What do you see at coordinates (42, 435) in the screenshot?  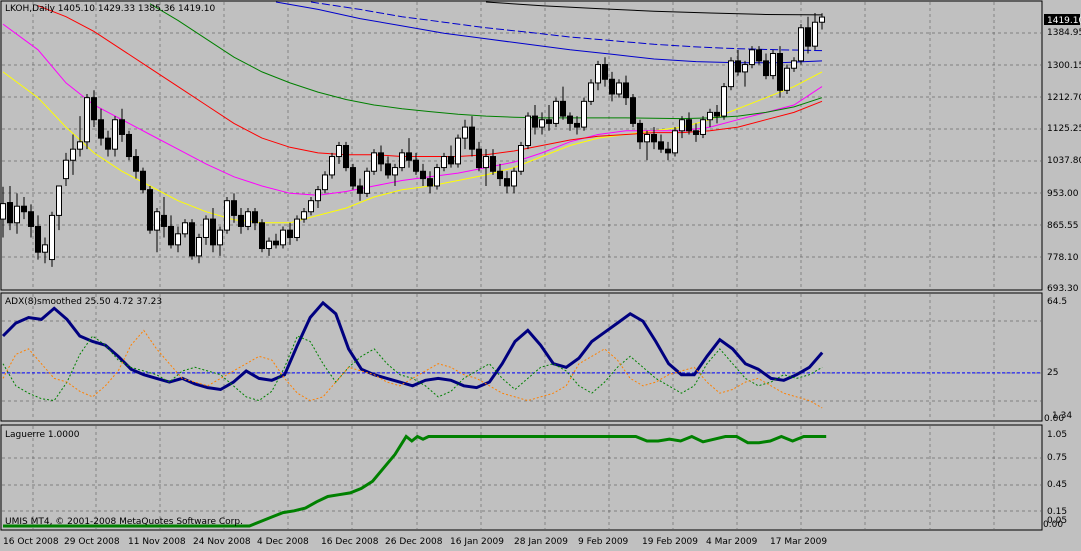 I see `laguerre-panel-header: Laguerre 1.0000` at bounding box center [42, 435].